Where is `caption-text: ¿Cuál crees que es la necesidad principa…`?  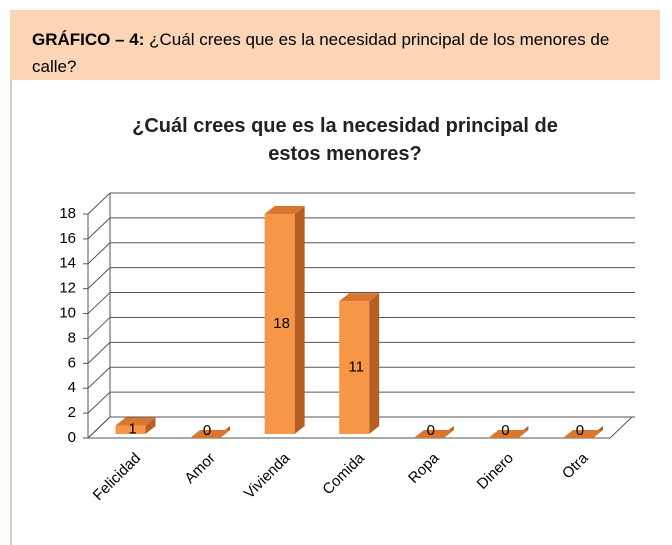
caption-text: ¿Cuál crees que es la necesidad principa… is located at coordinates (321, 53).